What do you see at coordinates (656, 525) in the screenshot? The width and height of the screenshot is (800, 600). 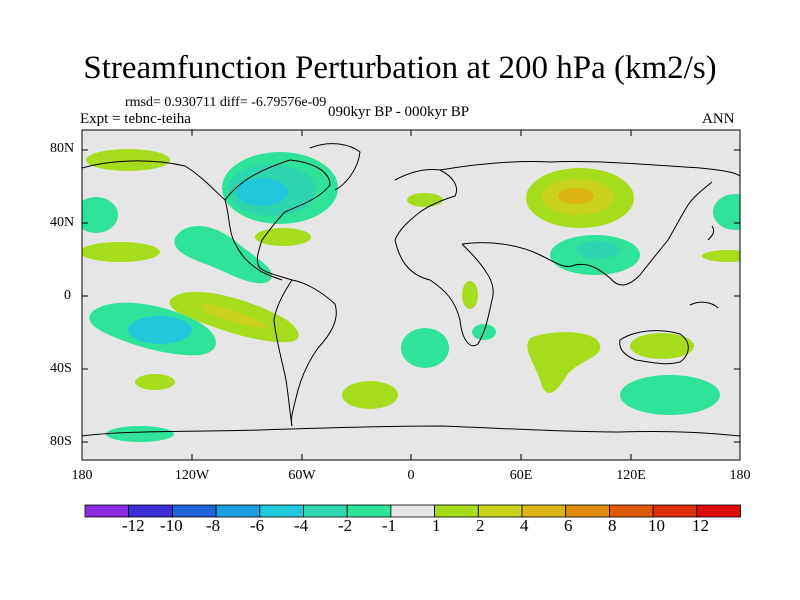 I see `colorbar-label-p10: 10` at bounding box center [656, 525].